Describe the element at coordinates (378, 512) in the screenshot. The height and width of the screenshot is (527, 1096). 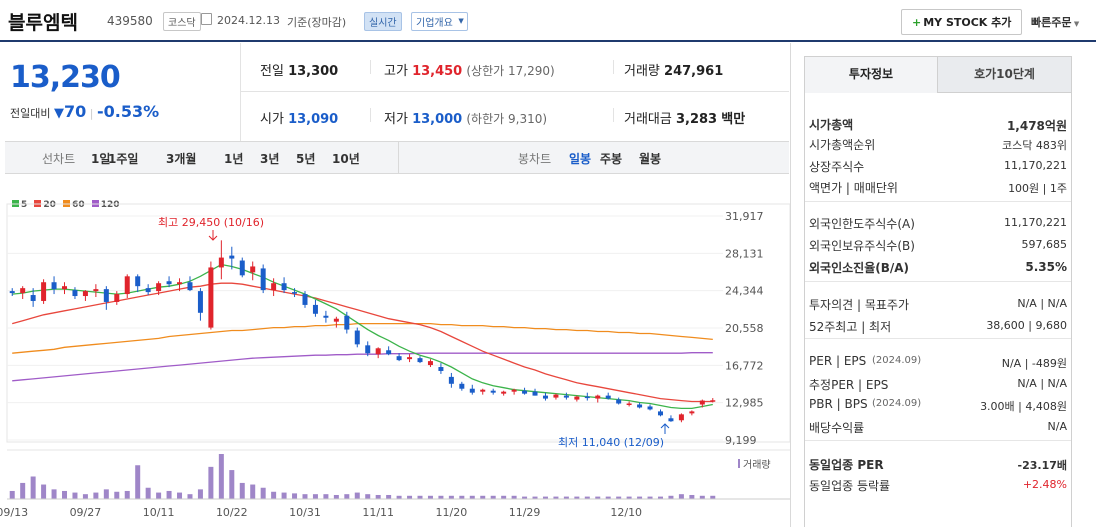
I see `x-tick-label: 11/11` at that location.